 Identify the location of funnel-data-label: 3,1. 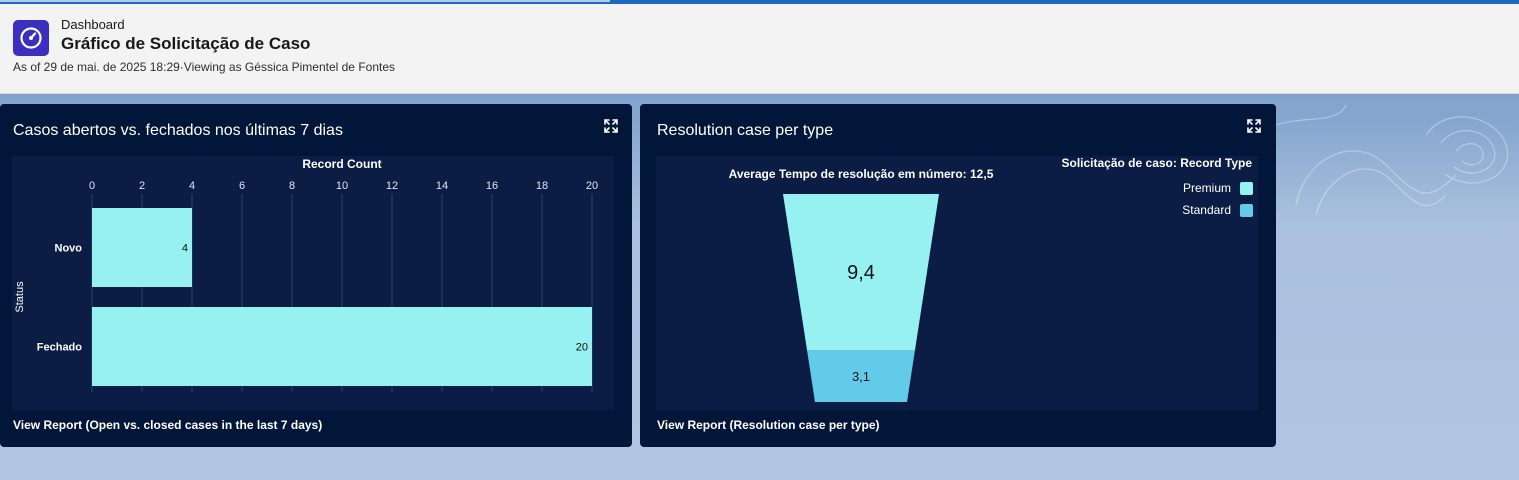
(861, 376).